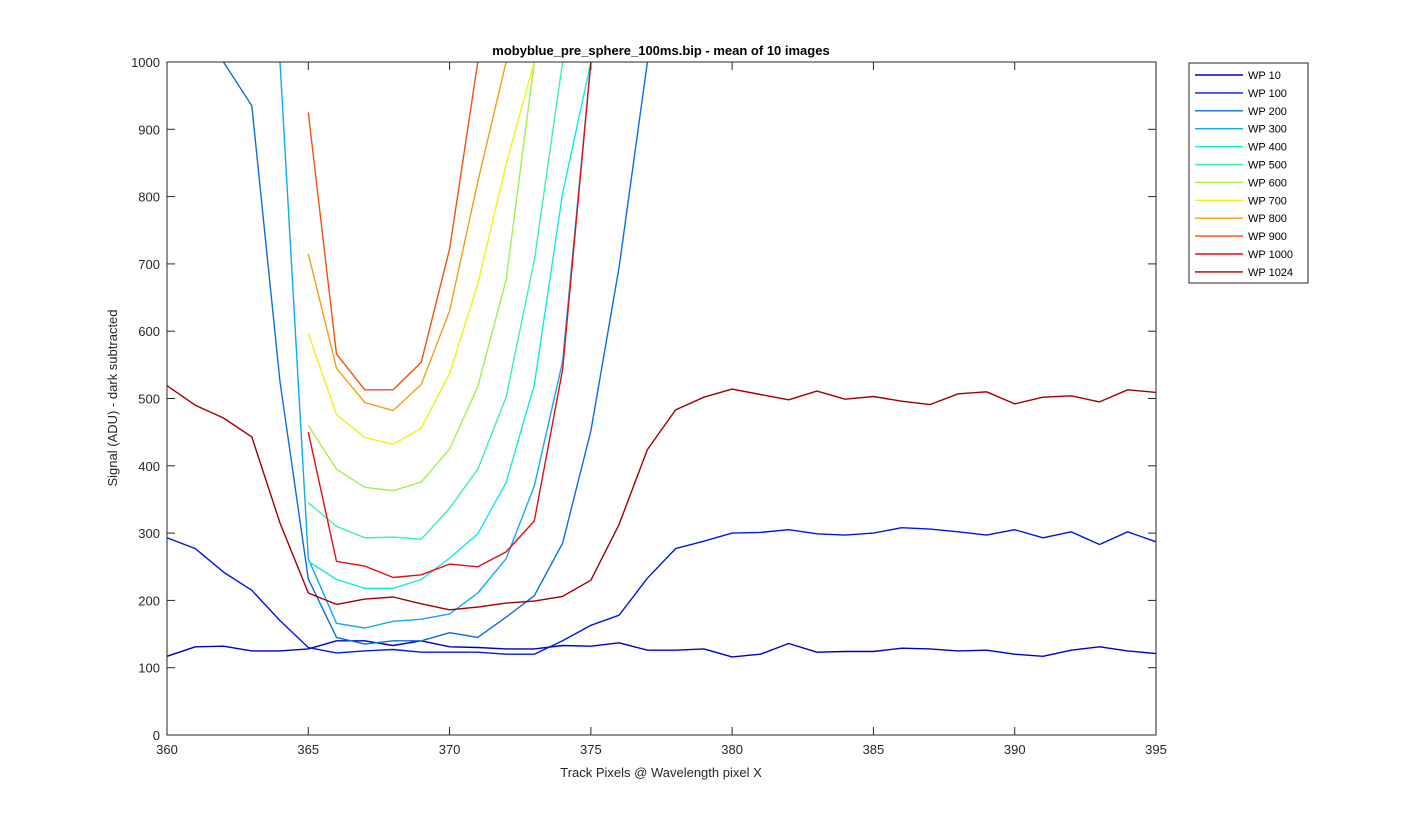 Image resolution: width=1425 pixels, height=825 pixels. I want to click on legend-box, so click(1248, 173).